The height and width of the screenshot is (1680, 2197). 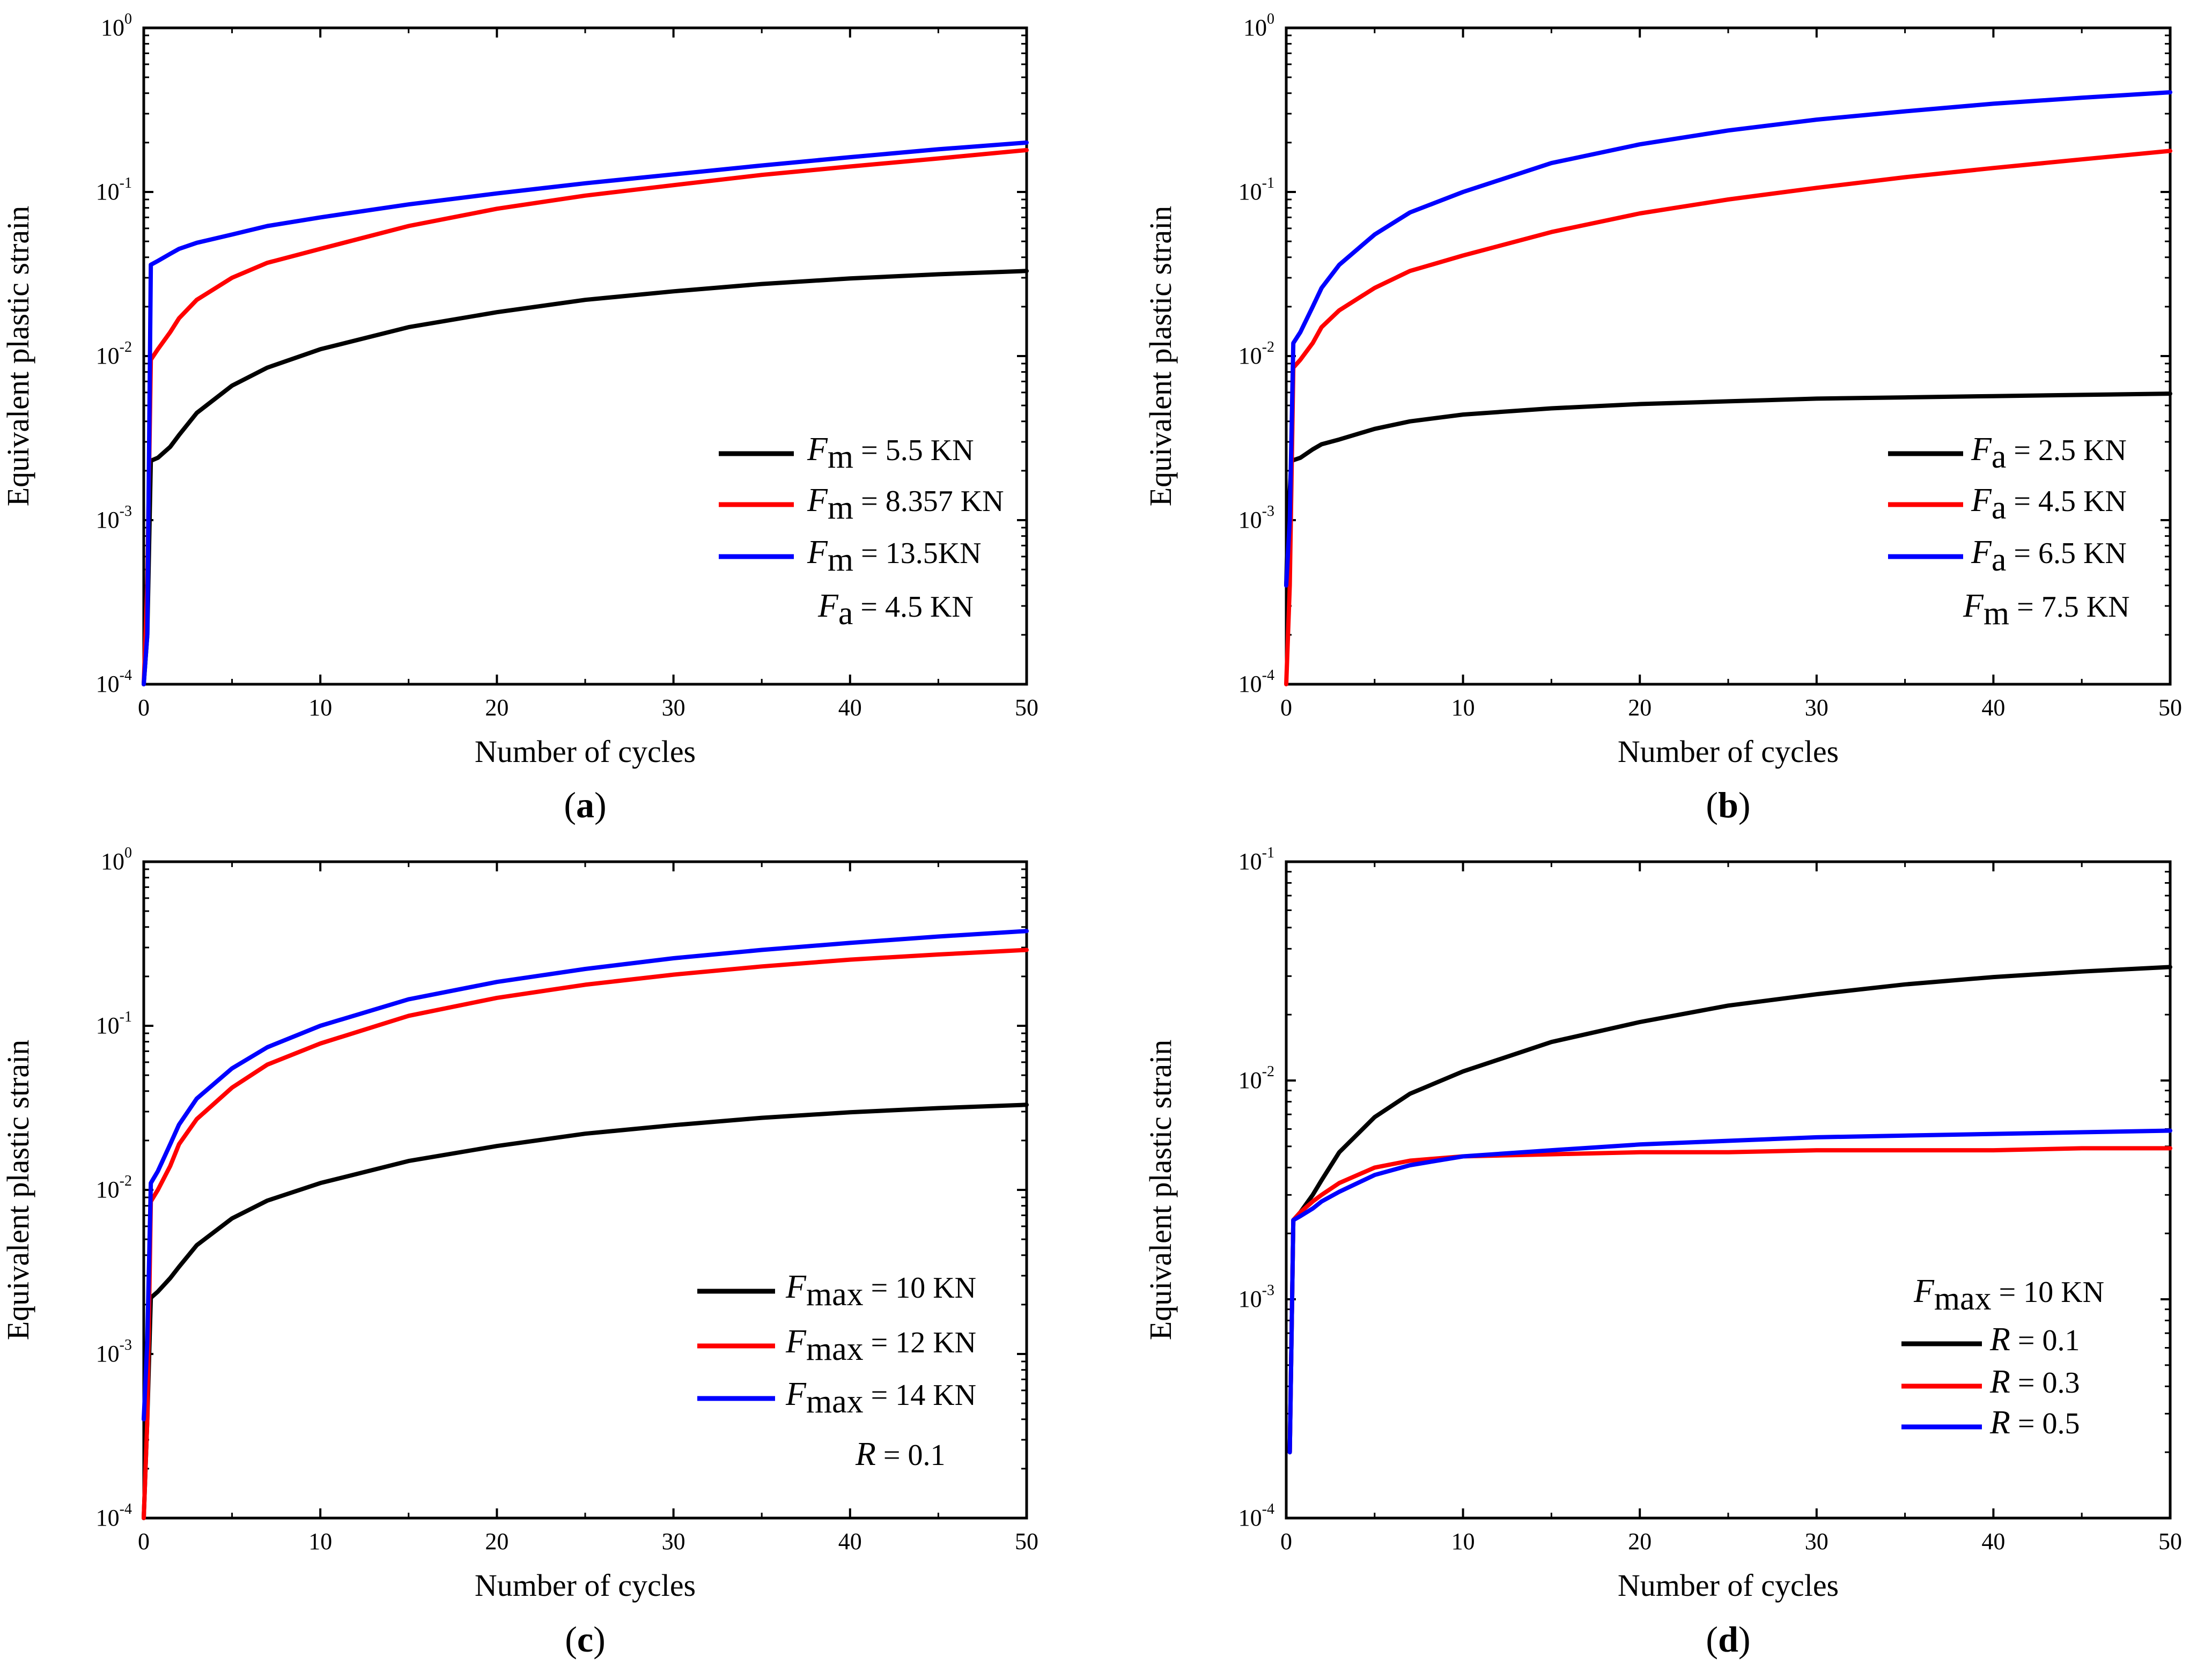 What do you see at coordinates (2035, 1382) in the screenshot?
I see `legend-entry: R = 0.3` at bounding box center [2035, 1382].